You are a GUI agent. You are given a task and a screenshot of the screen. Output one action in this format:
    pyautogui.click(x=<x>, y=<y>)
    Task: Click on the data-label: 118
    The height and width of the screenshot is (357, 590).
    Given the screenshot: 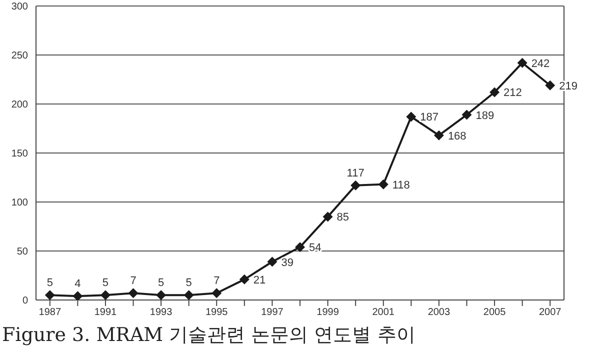 What is the action you would take?
    pyautogui.click(x=401, y=185)
    